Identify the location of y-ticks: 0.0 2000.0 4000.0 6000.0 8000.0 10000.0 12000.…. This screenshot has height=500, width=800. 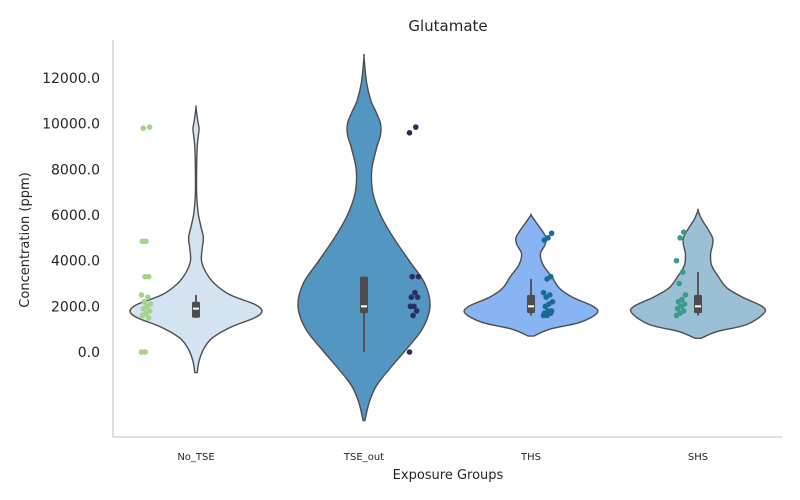
(71, 216).